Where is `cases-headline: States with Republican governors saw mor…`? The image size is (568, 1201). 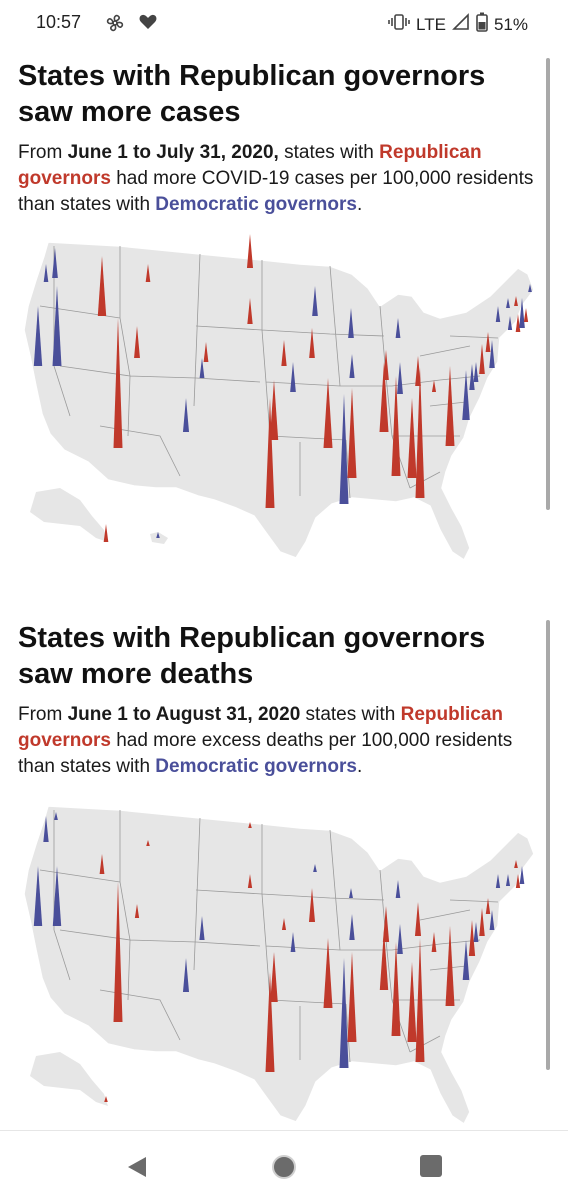
cases-headline: States with Republican governors saw mor… is located at coordinates (252, 94).